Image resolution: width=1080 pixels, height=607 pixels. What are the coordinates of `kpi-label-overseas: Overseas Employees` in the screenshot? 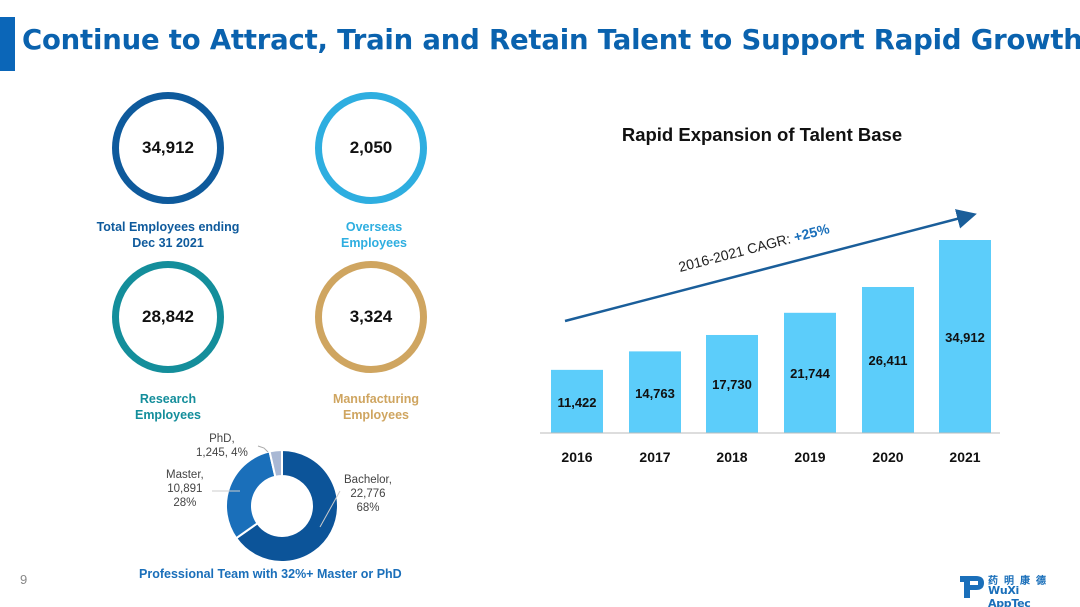 It's located at (374, 235).